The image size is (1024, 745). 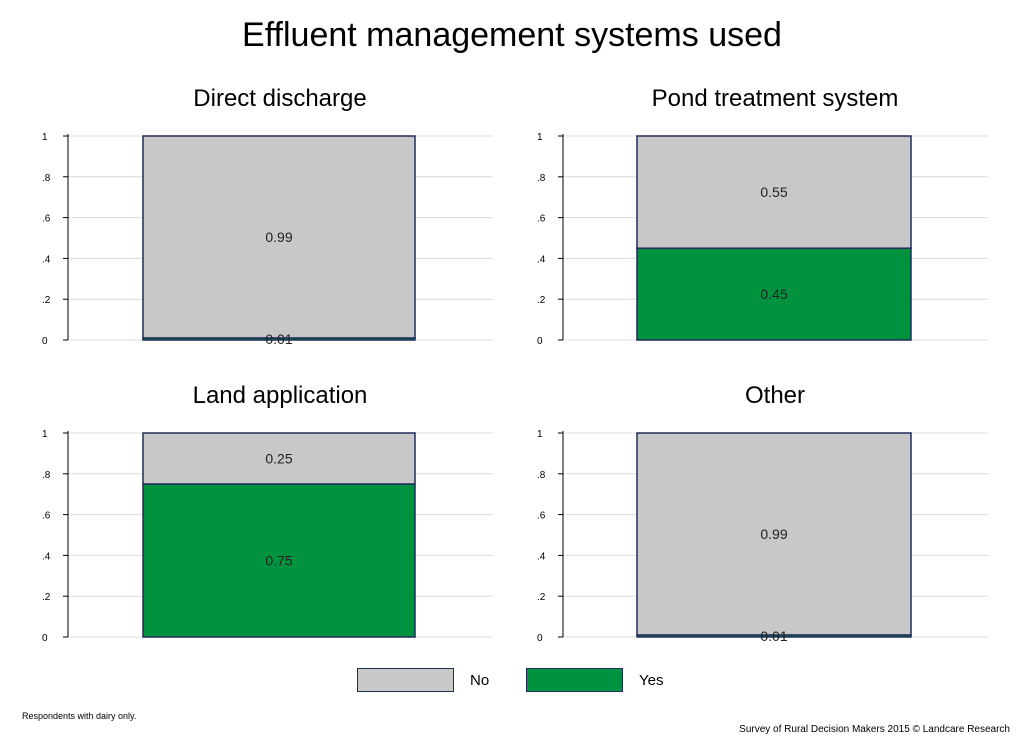 I want to click on data-label-yes-land-application: 0.75, so click(x=278, y=561).